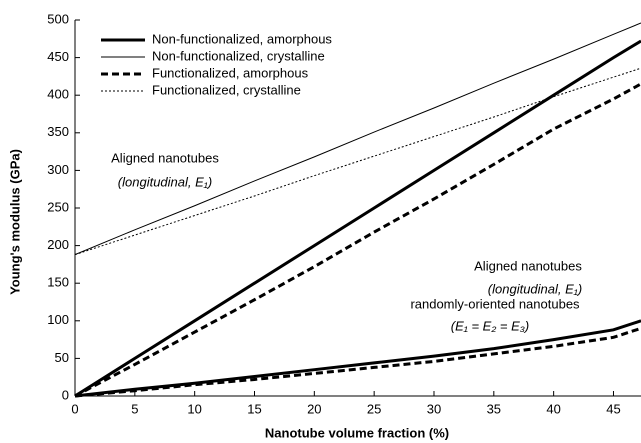 This screenshot has height=443, width=641. I want to click on legend-label: Non-functionalized, crystalline, so click(238, 55).